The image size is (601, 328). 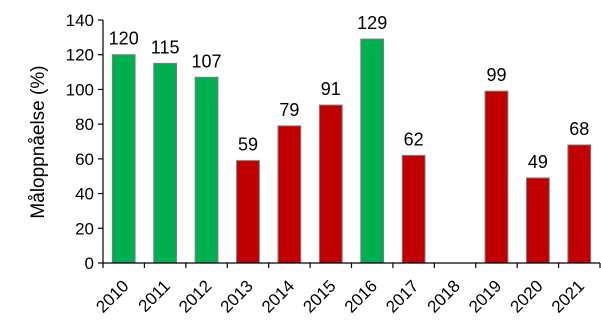 I want to click on x-tick-label-2014: 2014, so click(x=278, y=296).